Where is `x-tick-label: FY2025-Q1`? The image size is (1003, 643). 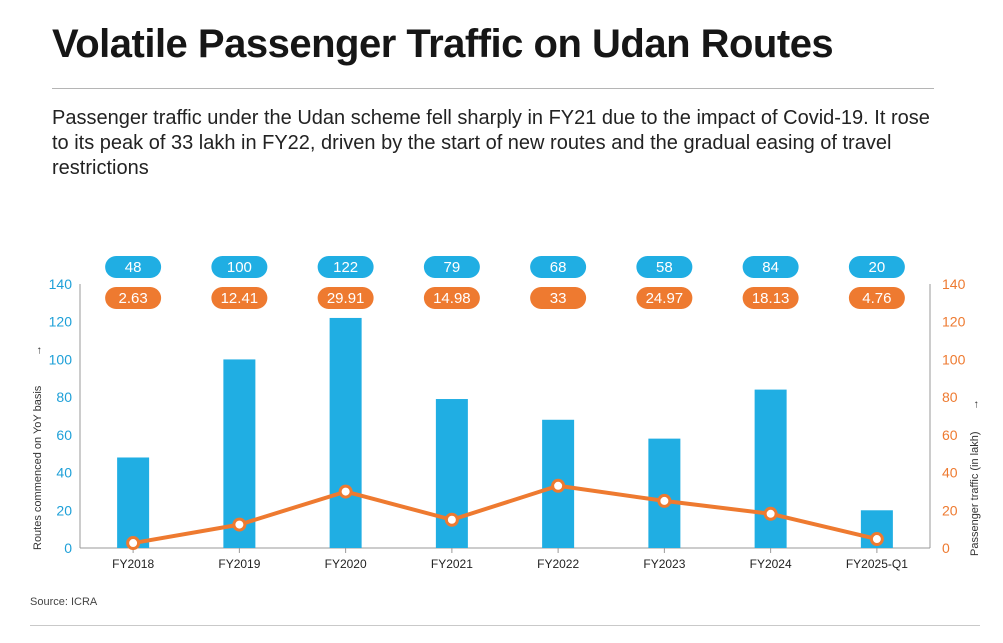
x-tick-label: FY2025-Q1 is located at coordinates (877, 564).